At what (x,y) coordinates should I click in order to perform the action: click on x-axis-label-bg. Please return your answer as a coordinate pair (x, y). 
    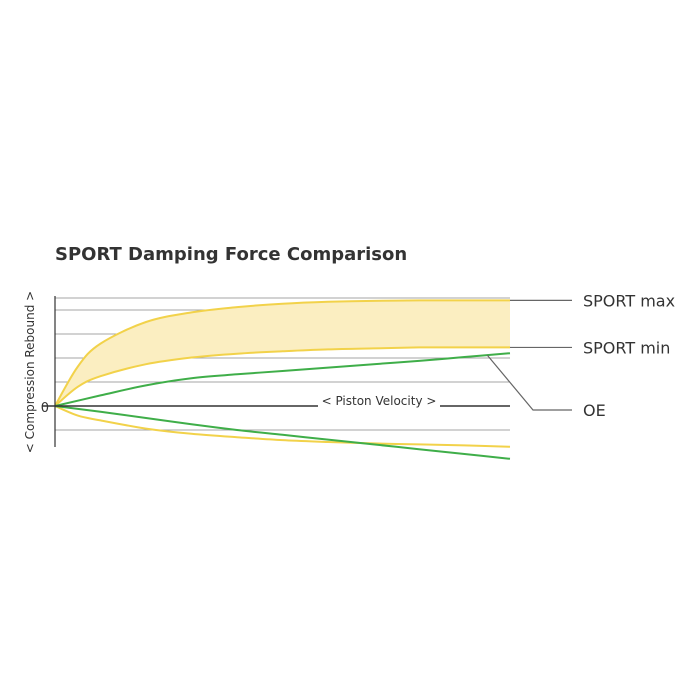
    Looking at the image, I should click on (379, 400).